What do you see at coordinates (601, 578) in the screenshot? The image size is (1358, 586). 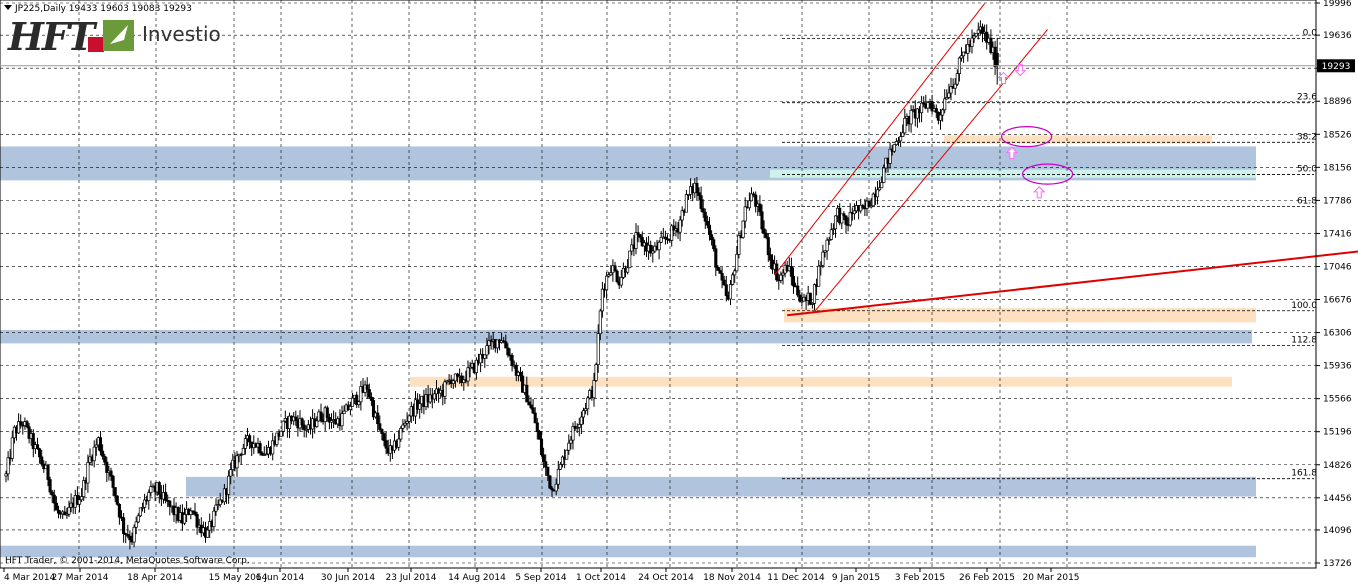 I see `x-tick-label-9: 1 Oct 2014` at bounding box center [601, 578].